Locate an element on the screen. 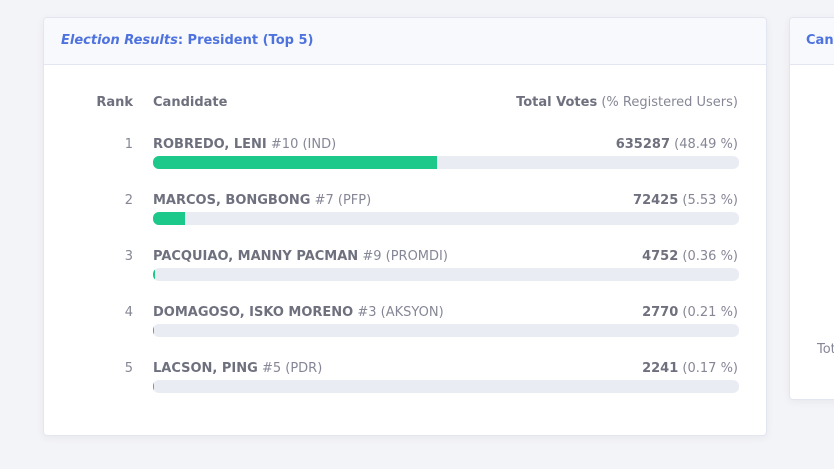  votes: 2770 (0.21 %) is located at coordinates (690, 313).